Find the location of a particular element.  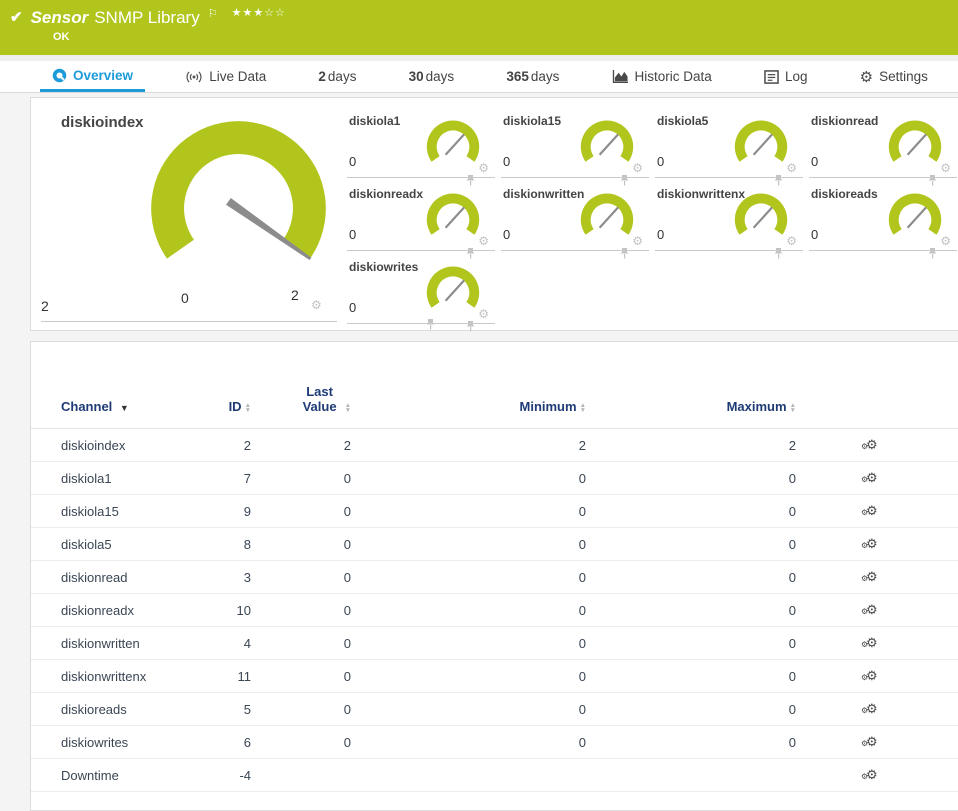

column-header-id: ID ▲ ▼ is located at coordinates (230, 385).